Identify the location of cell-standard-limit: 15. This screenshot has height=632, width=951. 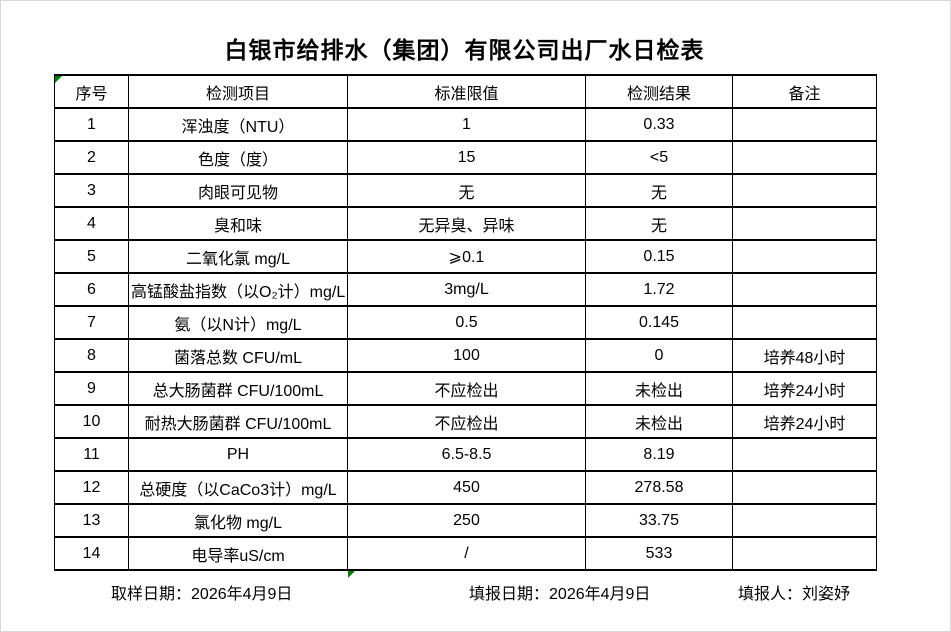
(466, 157).